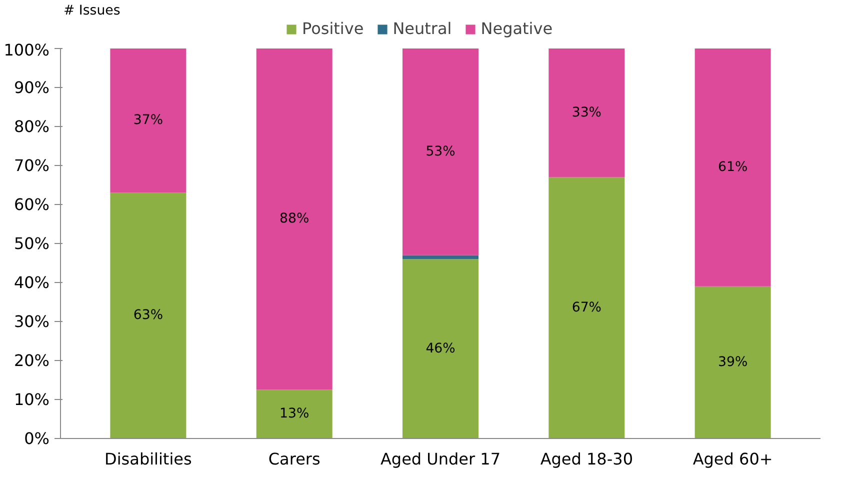  I want to click on y-tick-label: 60%, so click(32, 204).